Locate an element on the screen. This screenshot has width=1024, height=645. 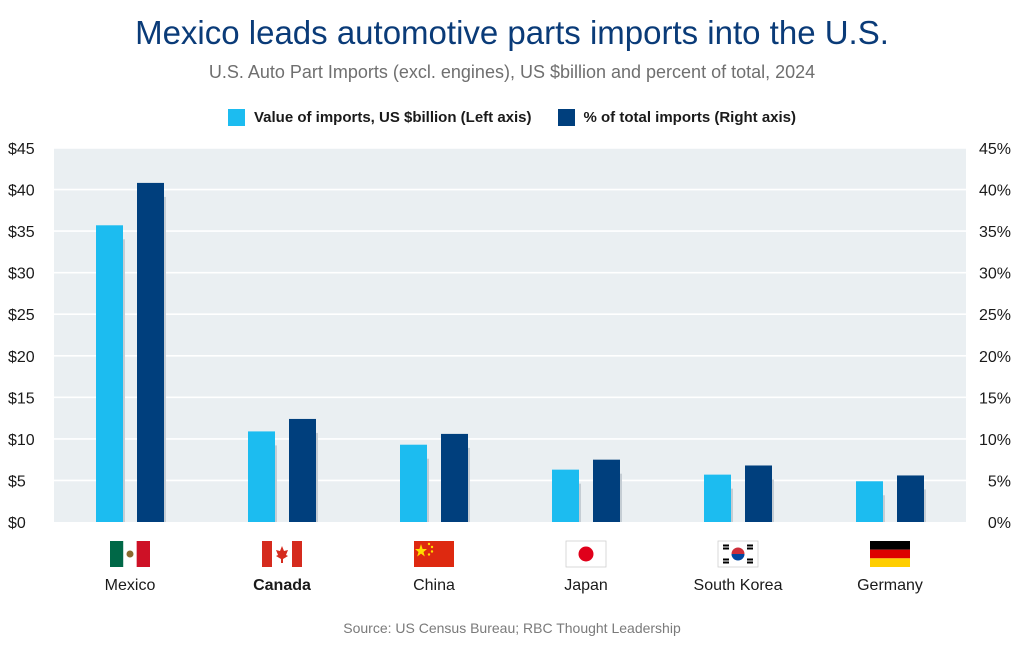
south-korea-flag-icon is located at coordinates (738, 554).